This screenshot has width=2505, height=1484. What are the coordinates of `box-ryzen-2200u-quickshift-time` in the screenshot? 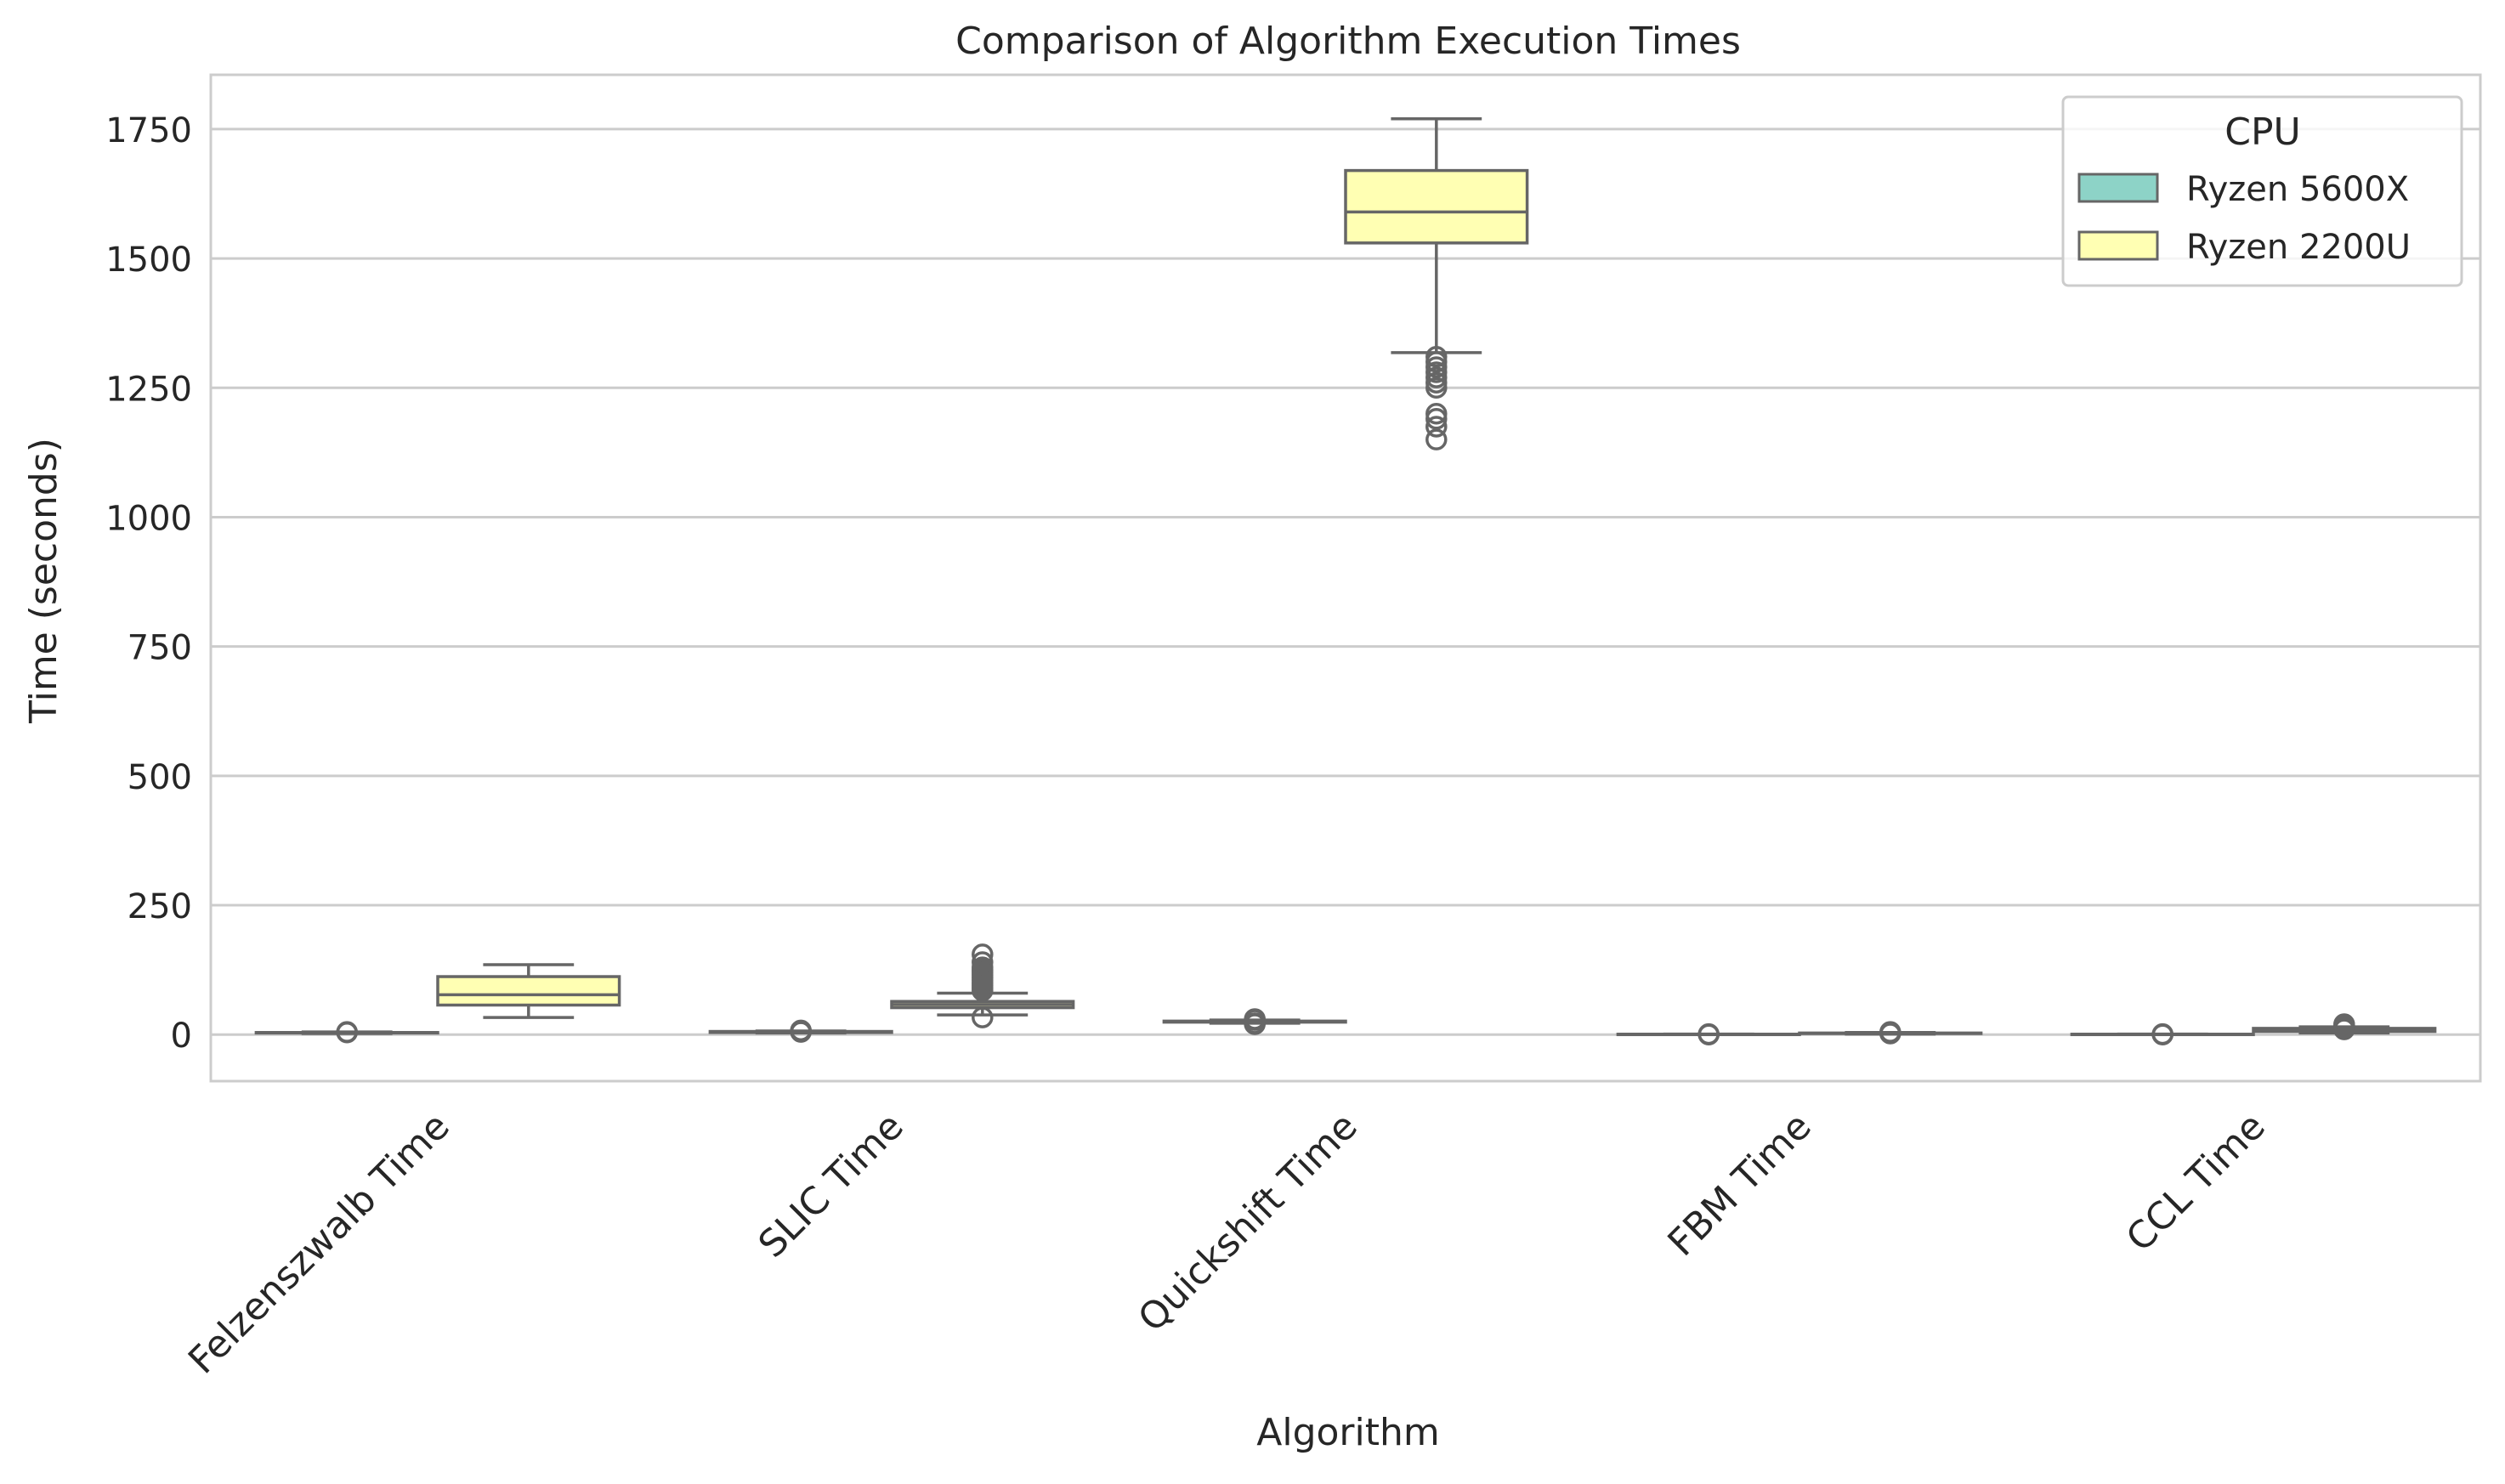 It's located at (1436, 283).